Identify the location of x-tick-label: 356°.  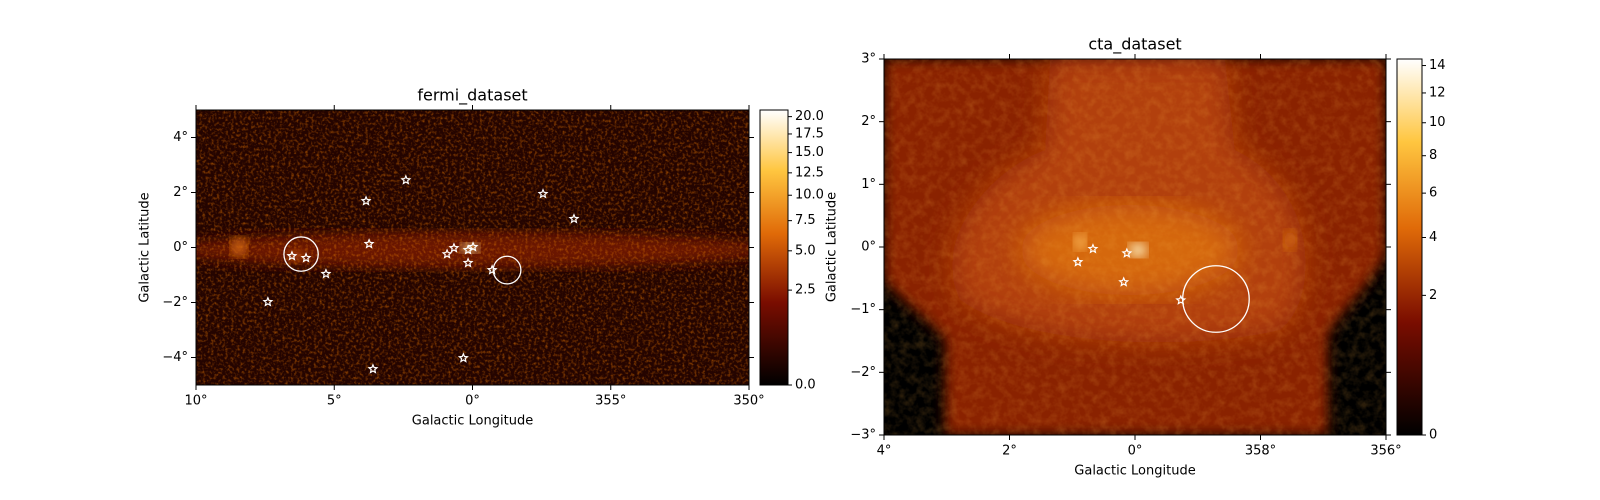
(1385, 451).